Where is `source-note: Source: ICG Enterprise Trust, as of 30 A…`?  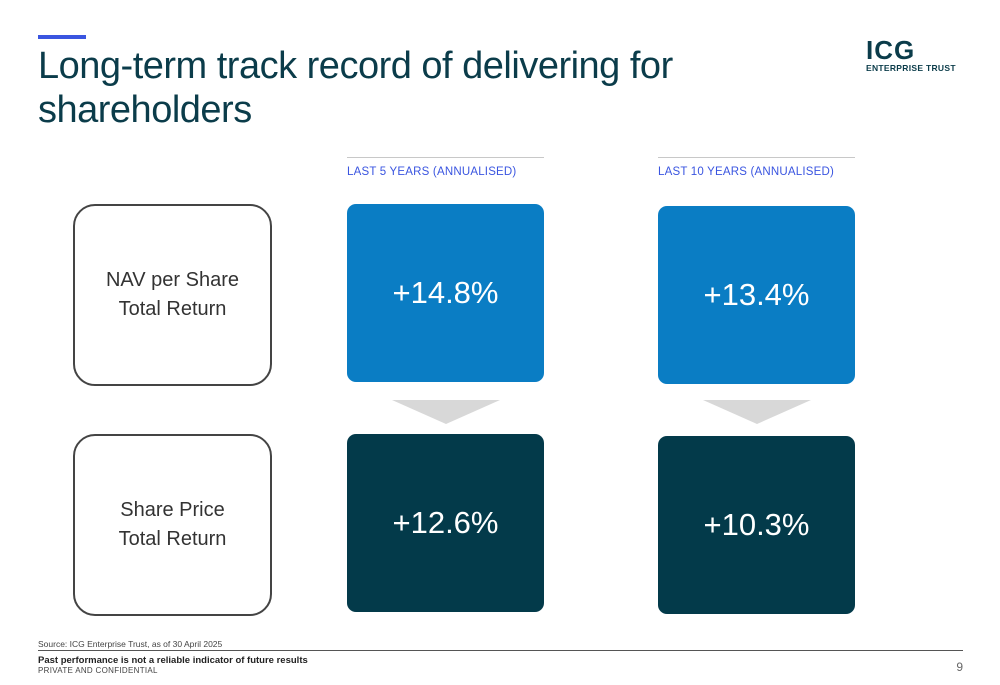
source-note: Source: ICG Enterprise Trust, as of 30 A… is located at coordinates (130, 644).